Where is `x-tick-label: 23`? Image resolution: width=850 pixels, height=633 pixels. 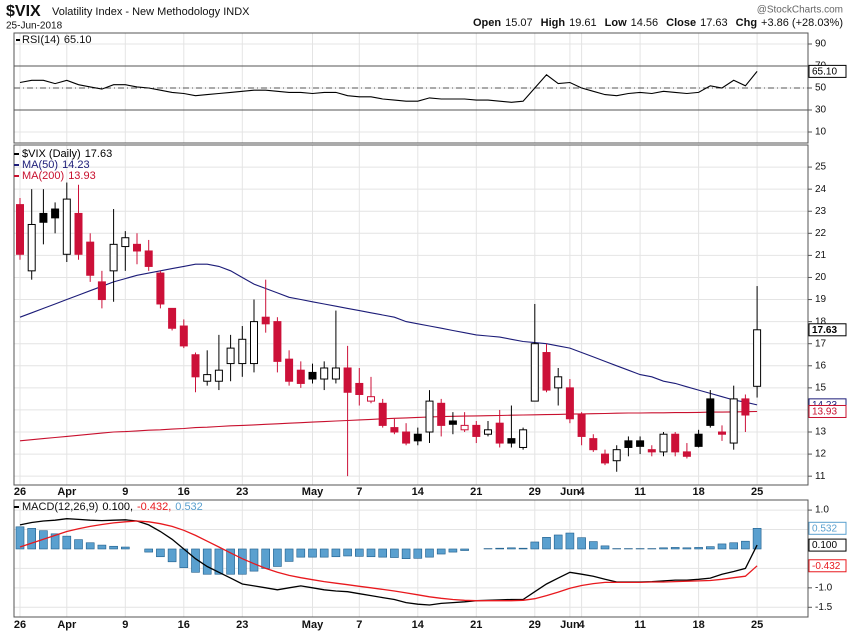 x-tick-label: 23 is located at coordinates (242, 625).